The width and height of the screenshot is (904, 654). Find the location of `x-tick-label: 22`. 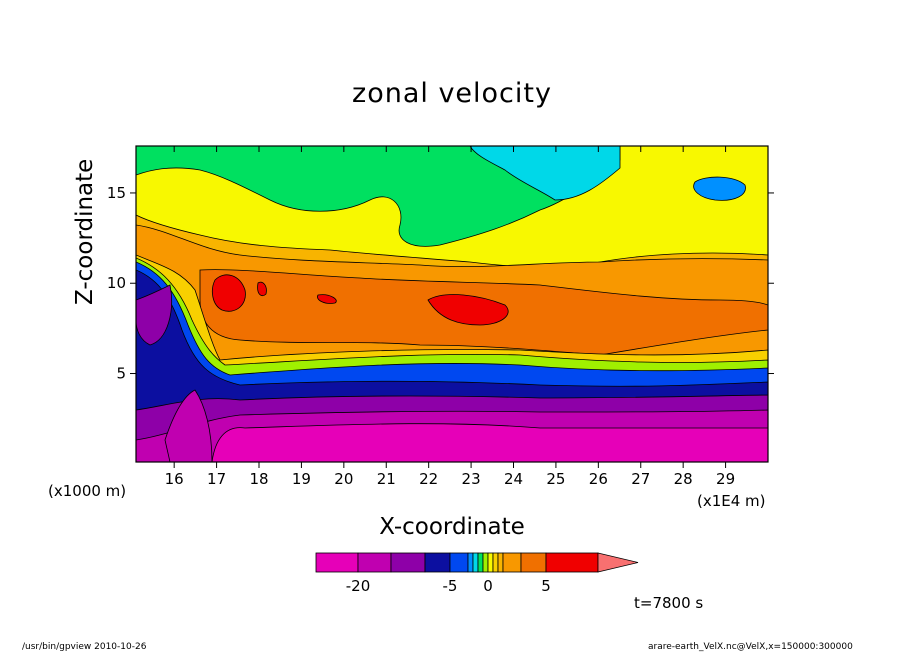

x-tick-label: 22 is located at coordinates (428, 479).